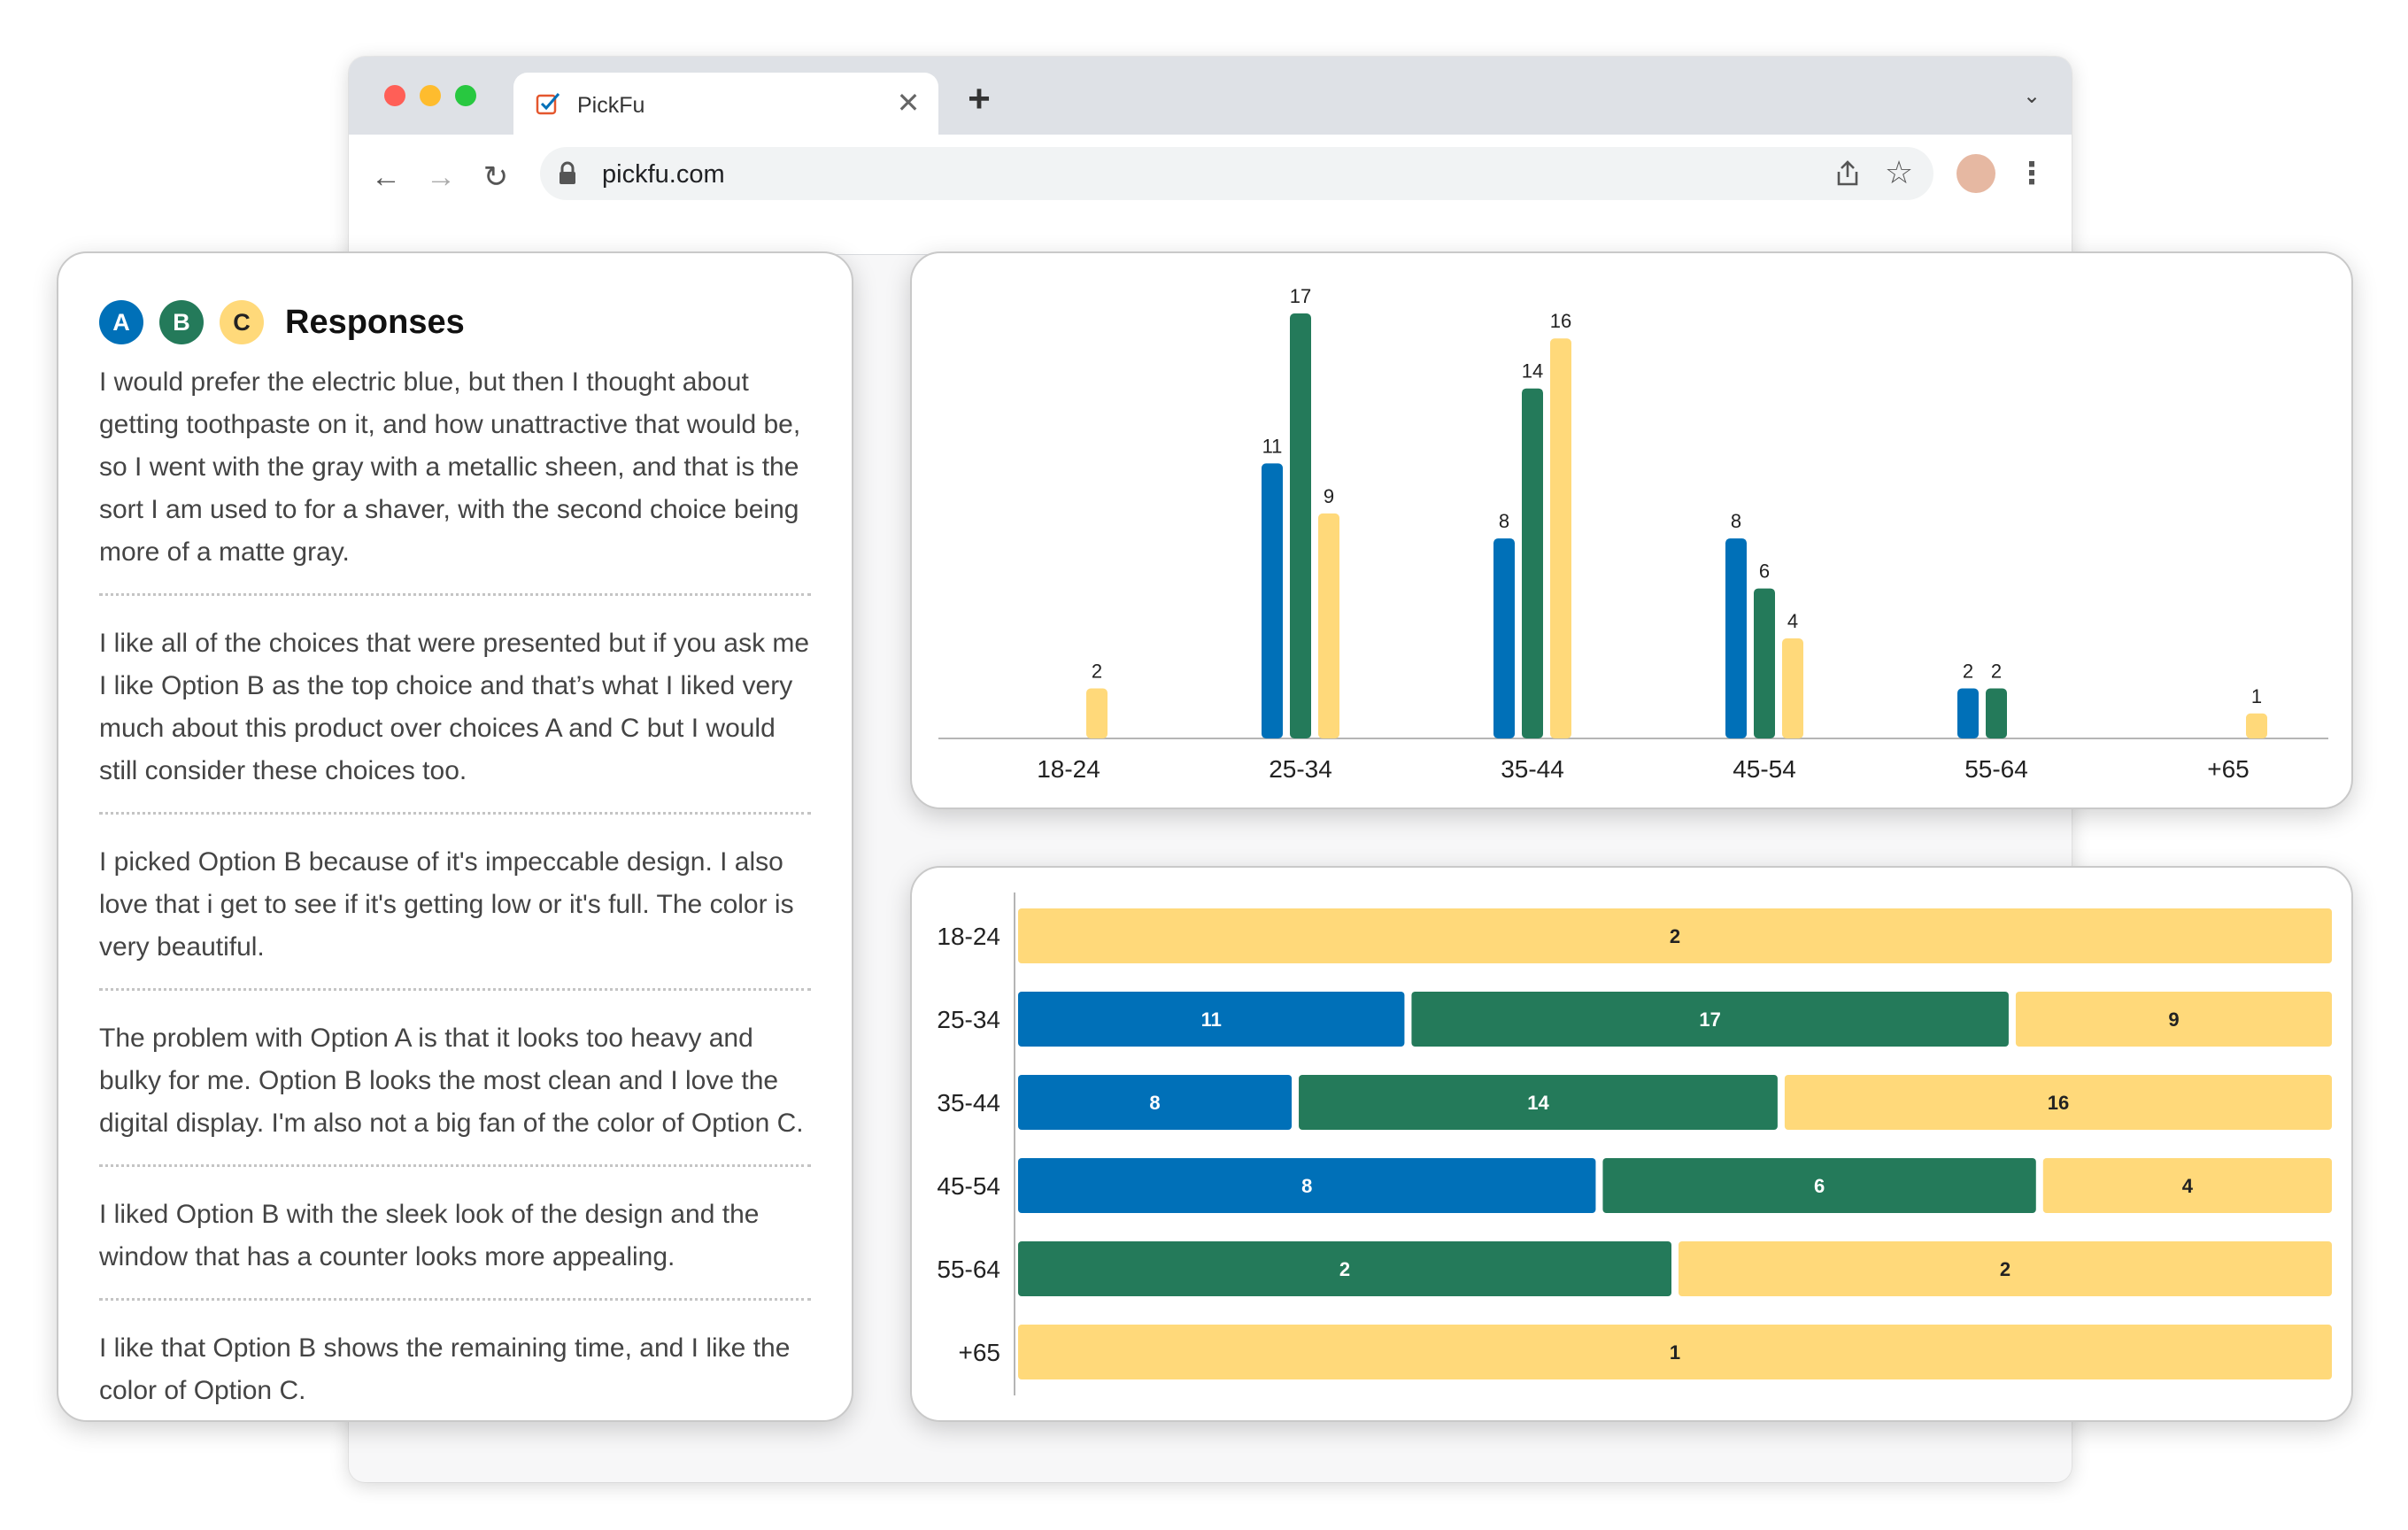 The height and width of the screenshot is (1530, 2408). Describe the element at coordinates (394, 95) in the screenshot. I see `close-window-button` at that location.